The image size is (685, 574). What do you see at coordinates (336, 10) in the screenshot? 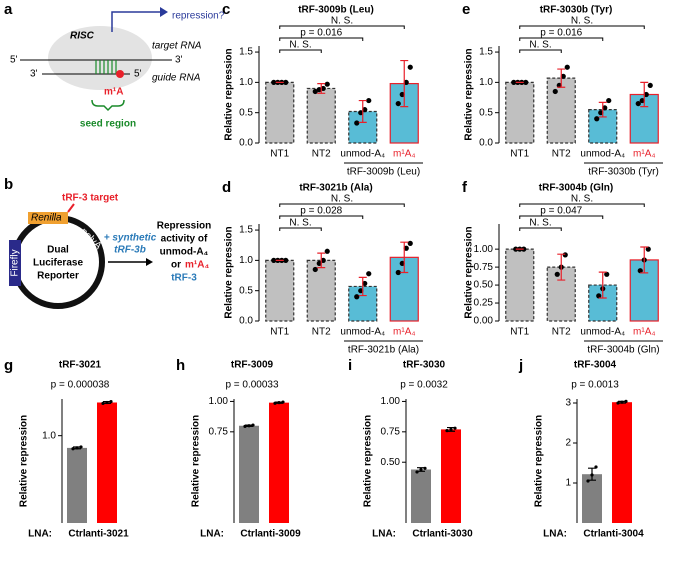
I see `chart-title: tRF-3009b (Leu)` at bounding box center [336, 10].